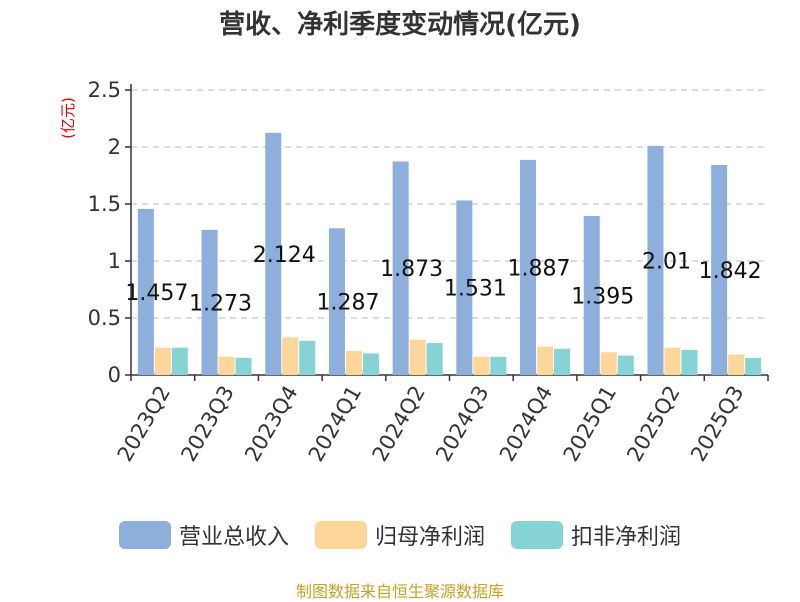  What do you see at coordinates (68, 118) in the screenshot?
I see `y-axis-label: (亿元)` at bounding box center [68, 118].